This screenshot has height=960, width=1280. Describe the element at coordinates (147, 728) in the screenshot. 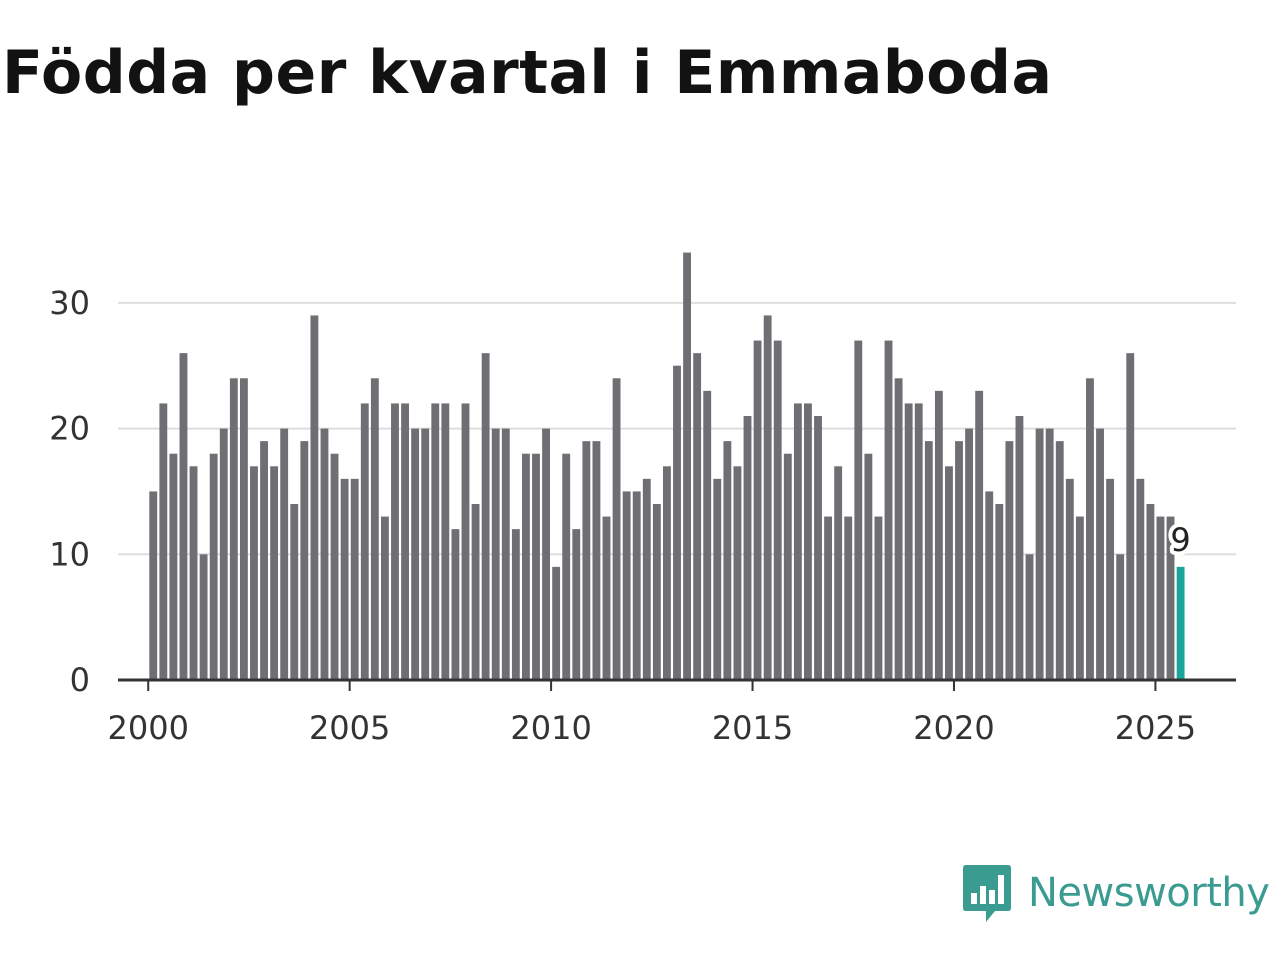

I see `x-tick-label: 2000` at that location.